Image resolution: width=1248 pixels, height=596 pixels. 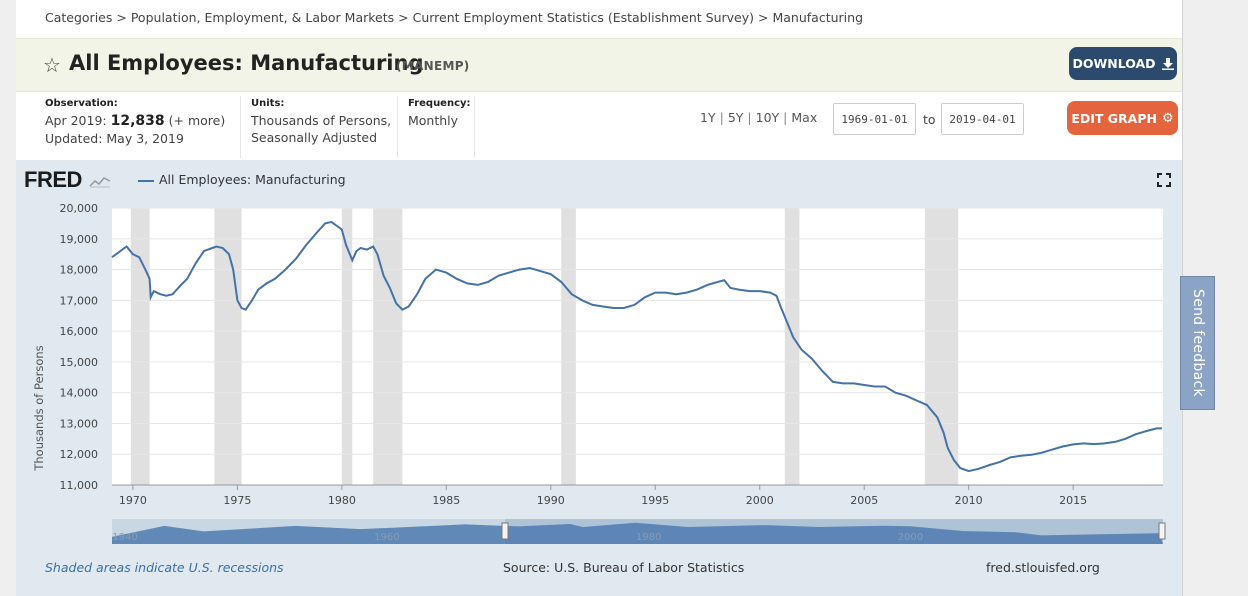 I want to click on source-text: Source: U.S. Bureau of Labor Statistics, so click(x=624, y=567).